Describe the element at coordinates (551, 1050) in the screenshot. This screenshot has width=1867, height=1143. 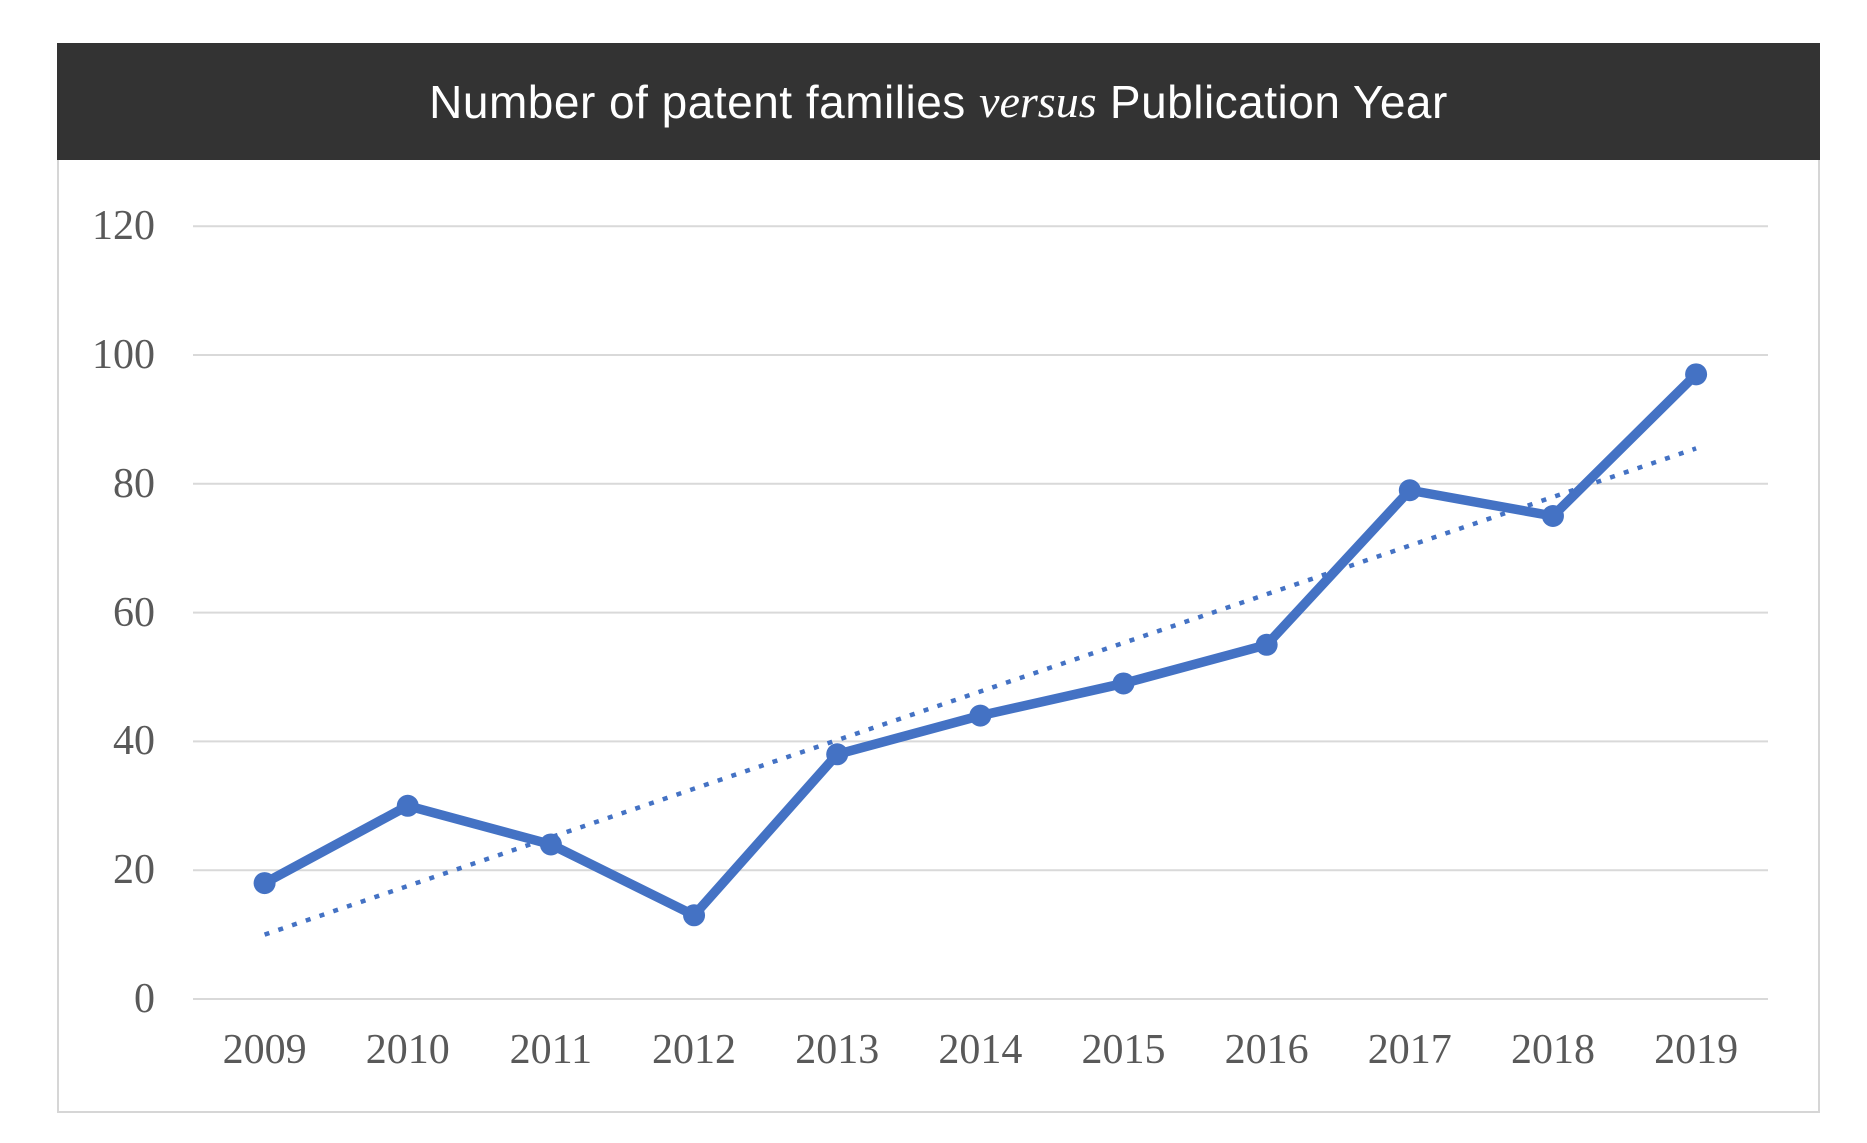
I see `x-axis-tick-label: 2011` at that location.